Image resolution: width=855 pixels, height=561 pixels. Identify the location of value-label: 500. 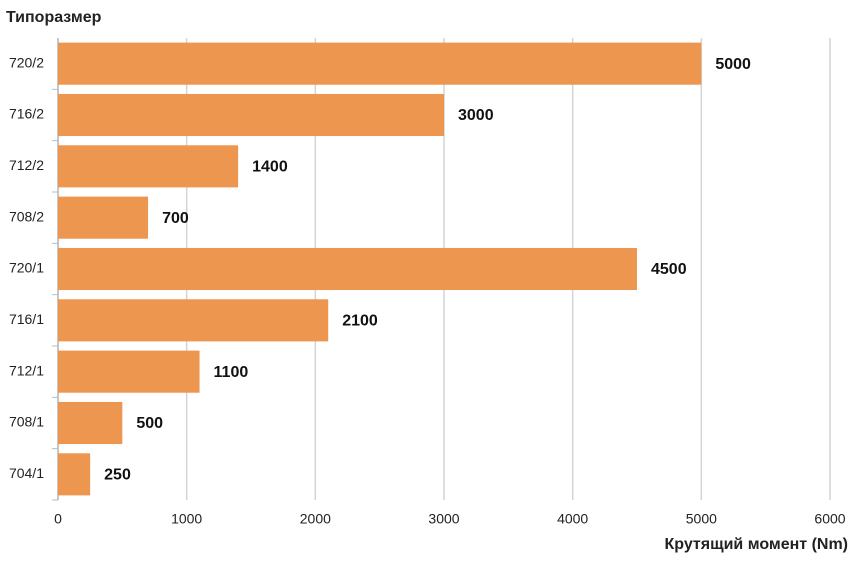
(149, 423).